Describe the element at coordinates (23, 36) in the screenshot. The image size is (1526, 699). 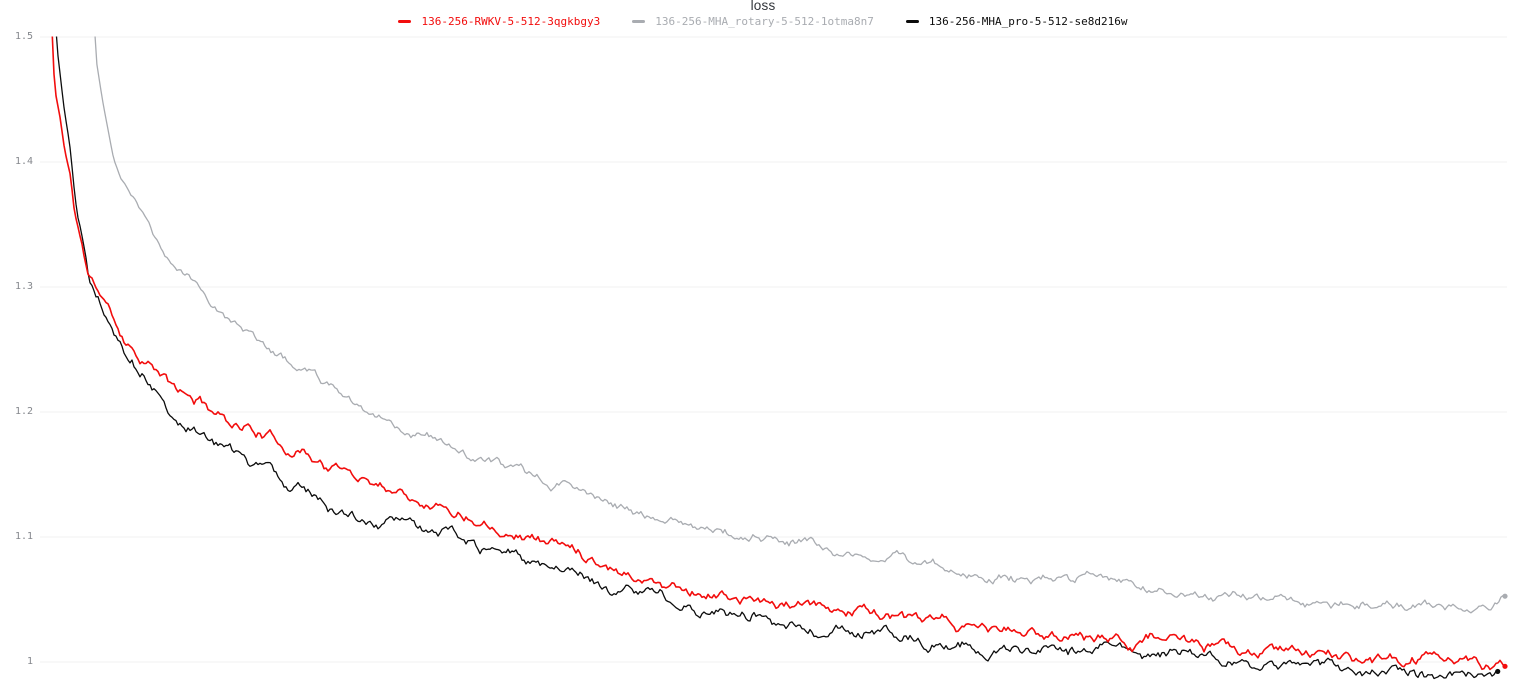
I see `y-tick-label: 1.5` at that location.